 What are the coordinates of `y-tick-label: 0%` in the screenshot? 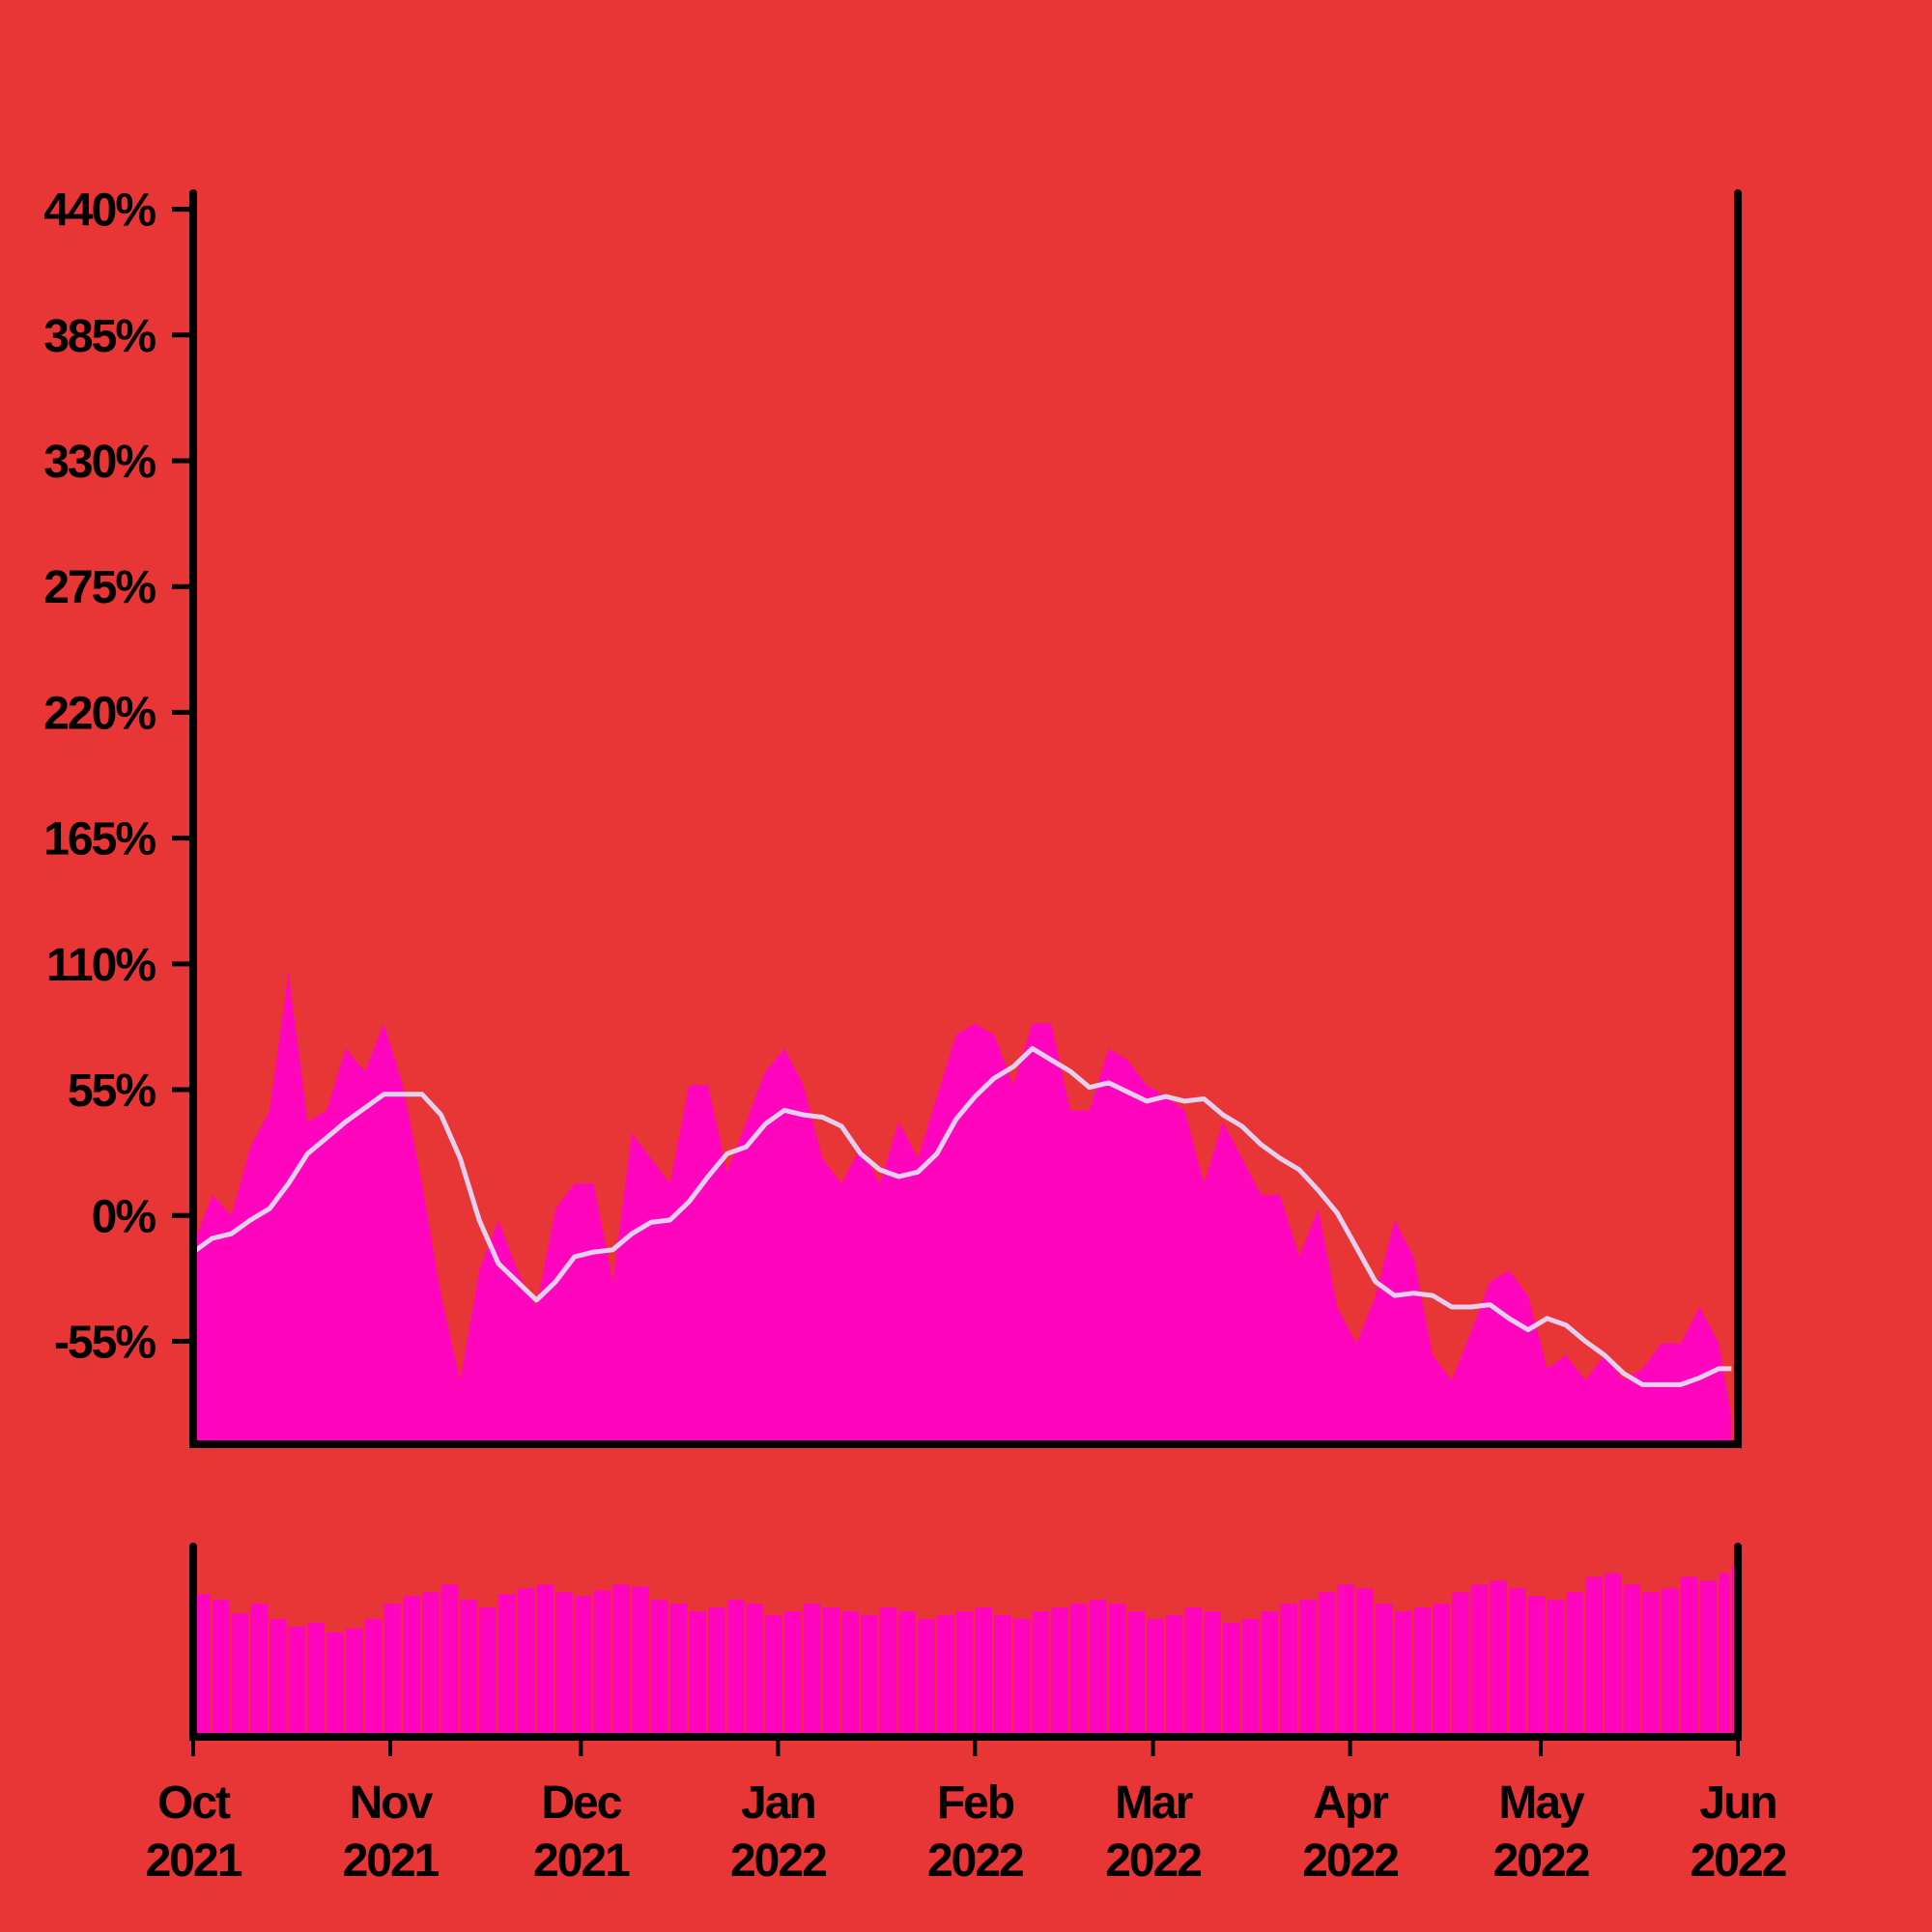 It's located at (124, 1216).